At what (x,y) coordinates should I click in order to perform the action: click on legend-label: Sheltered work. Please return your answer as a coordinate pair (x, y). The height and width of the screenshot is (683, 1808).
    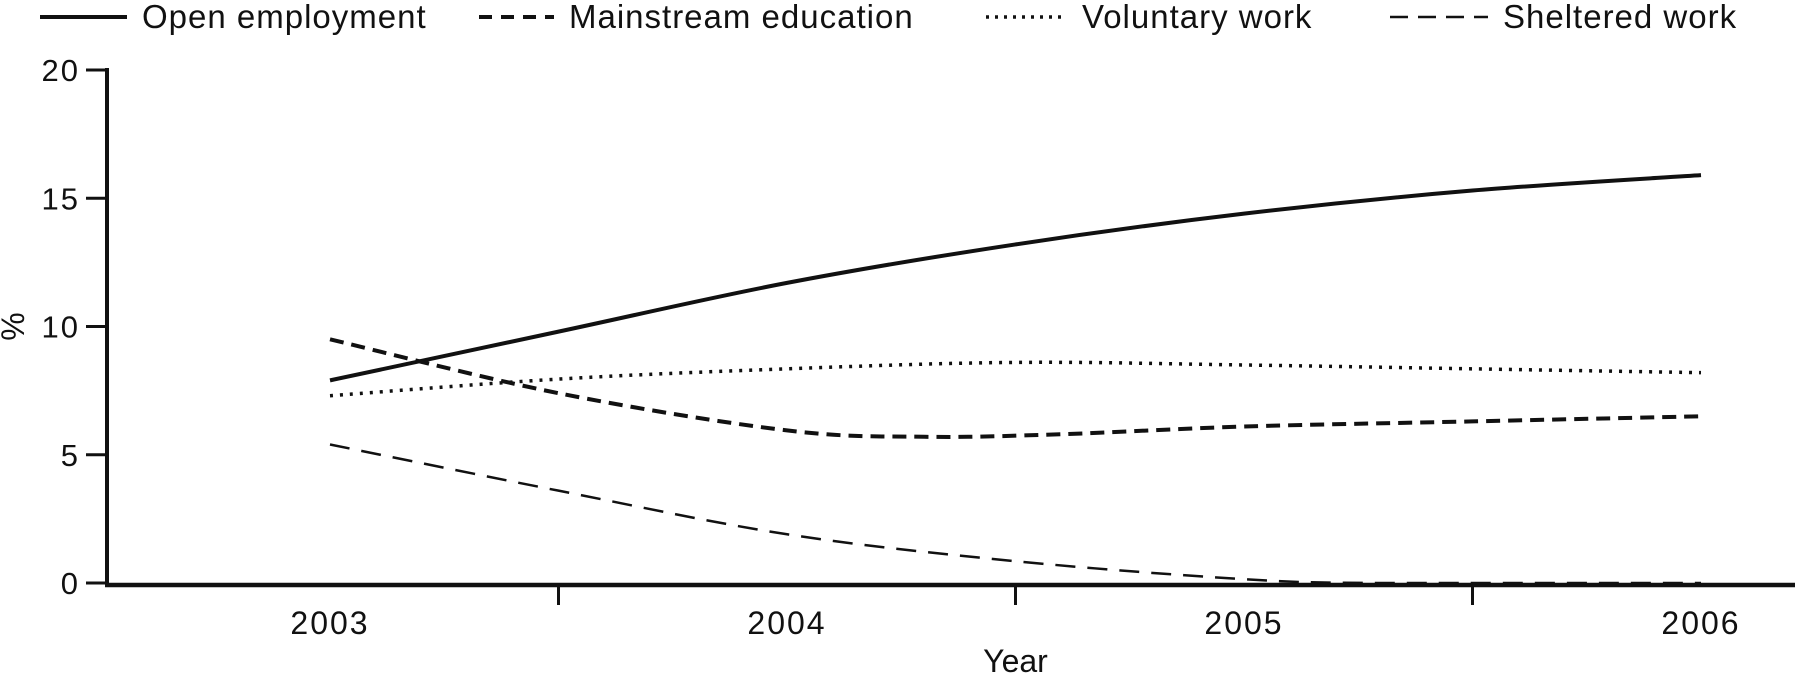
    Looking at the image, I should click on (1620, 17).